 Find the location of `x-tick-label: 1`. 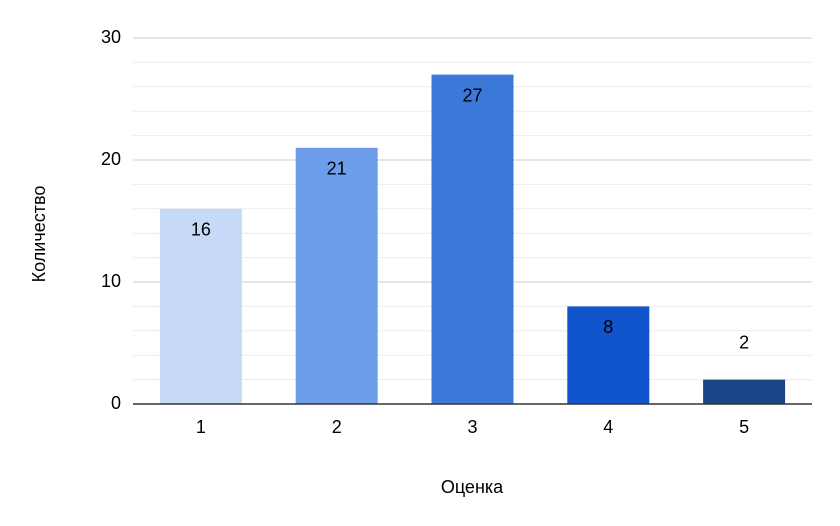

x-tick-label: 1 is located at coordinates (201, 427).